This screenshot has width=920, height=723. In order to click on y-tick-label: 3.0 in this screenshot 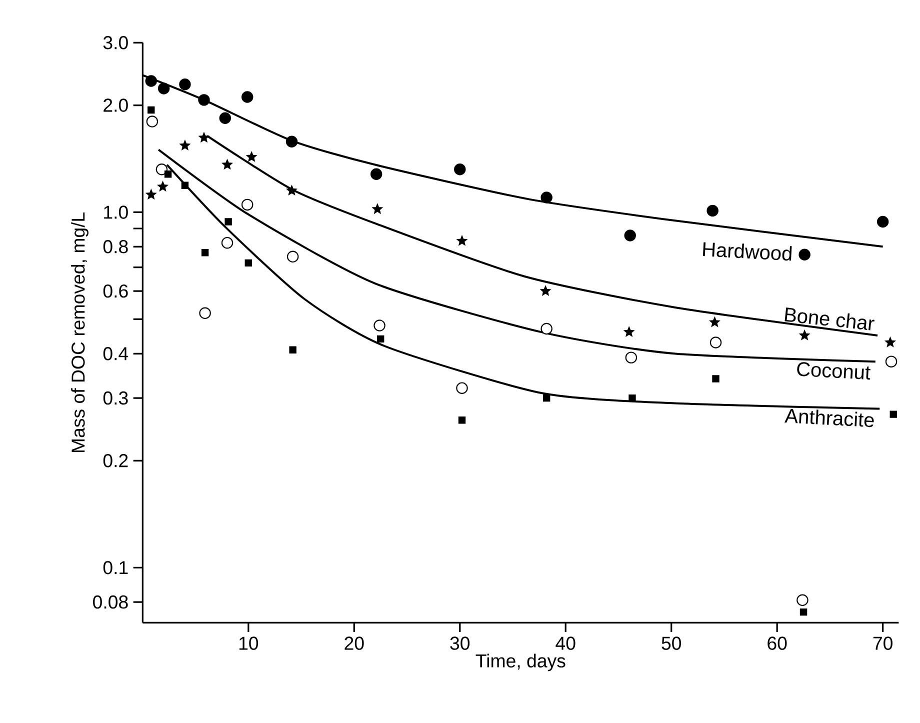, I will do `click(115, 43)`.